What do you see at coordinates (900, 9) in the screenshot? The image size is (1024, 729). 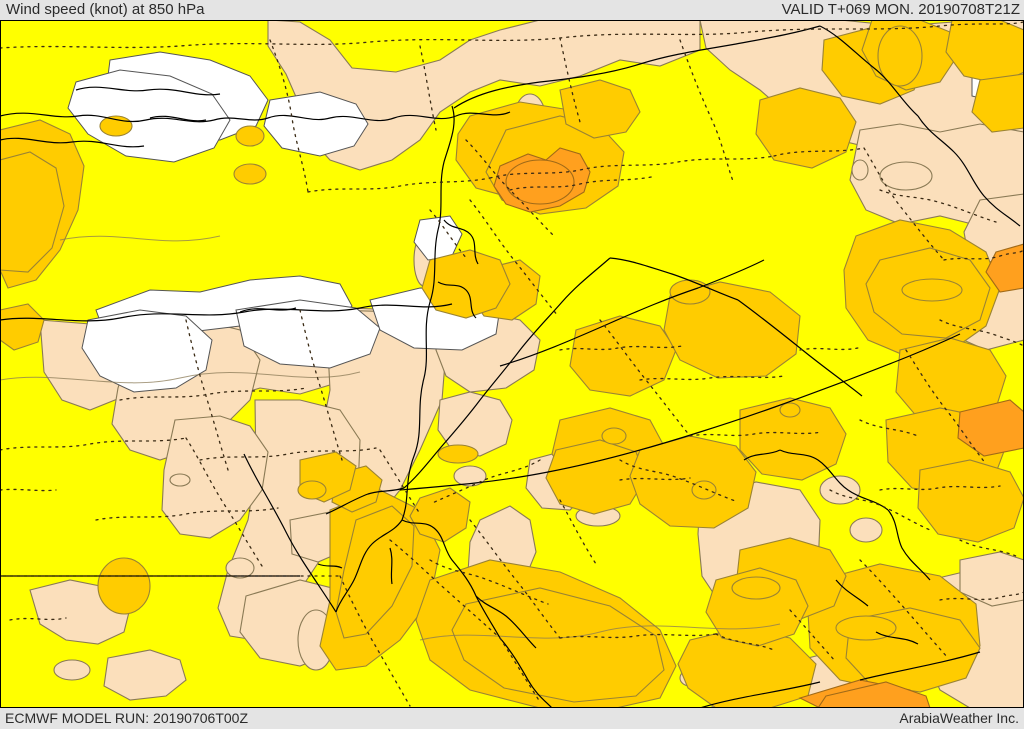 I see `valid-time-label: VALID T+069 MON. 20190708T21Z` at bounding box center [900, 9].